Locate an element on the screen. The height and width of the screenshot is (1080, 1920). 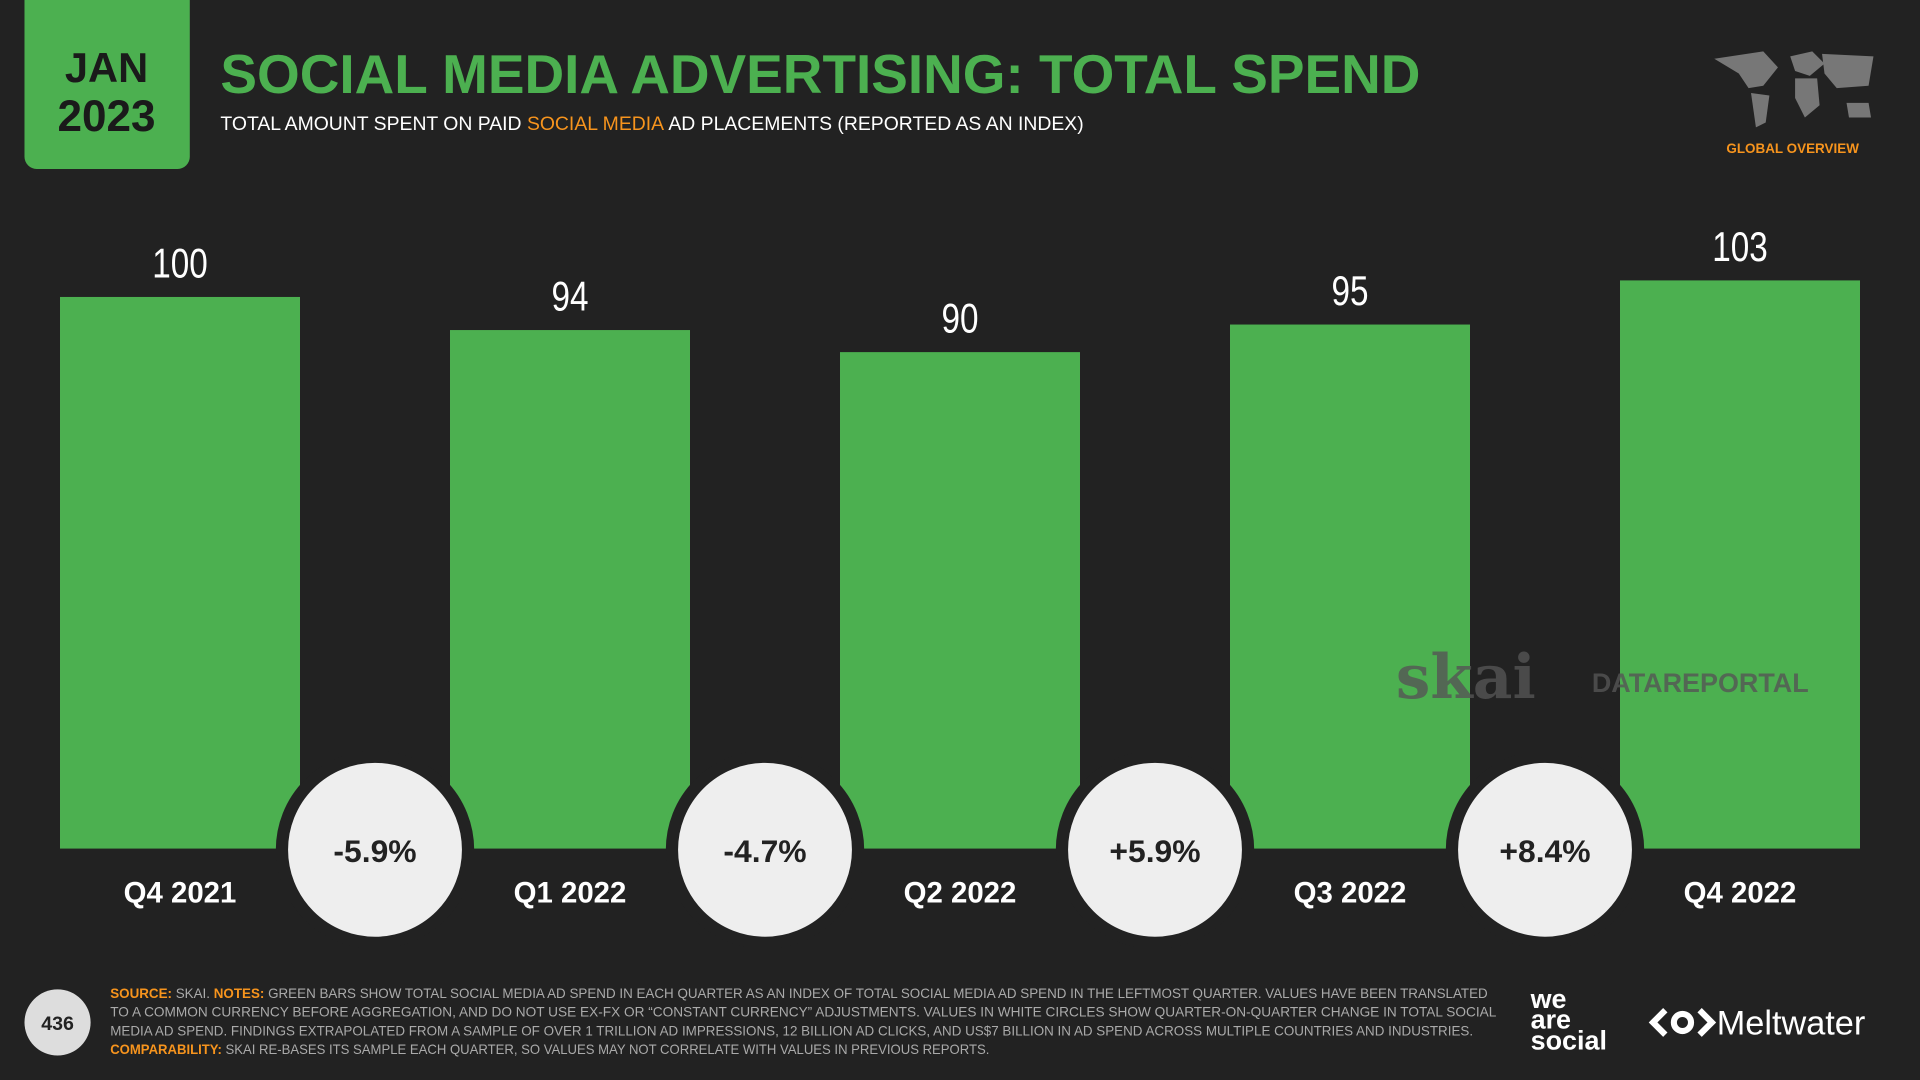
badge-year: 2023 is located at coordinates (106, 116).